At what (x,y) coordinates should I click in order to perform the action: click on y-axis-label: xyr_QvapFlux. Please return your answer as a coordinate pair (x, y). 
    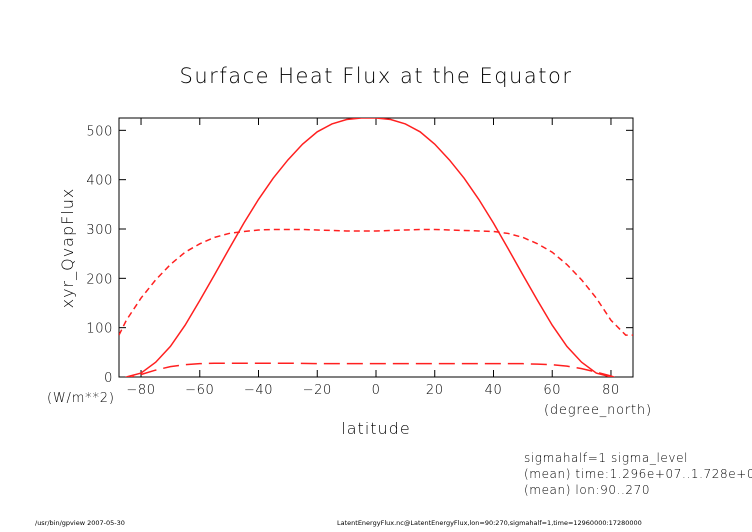
    Looking at the image, I should click on (67, 248).